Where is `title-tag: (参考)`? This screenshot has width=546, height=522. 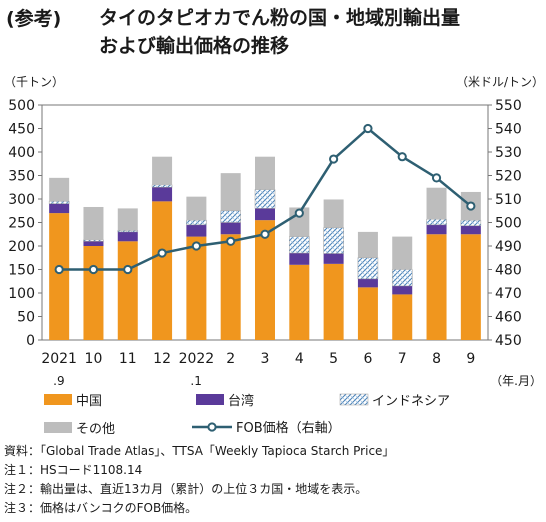 title-tag: (参考) is located at coordinates (34, 19).